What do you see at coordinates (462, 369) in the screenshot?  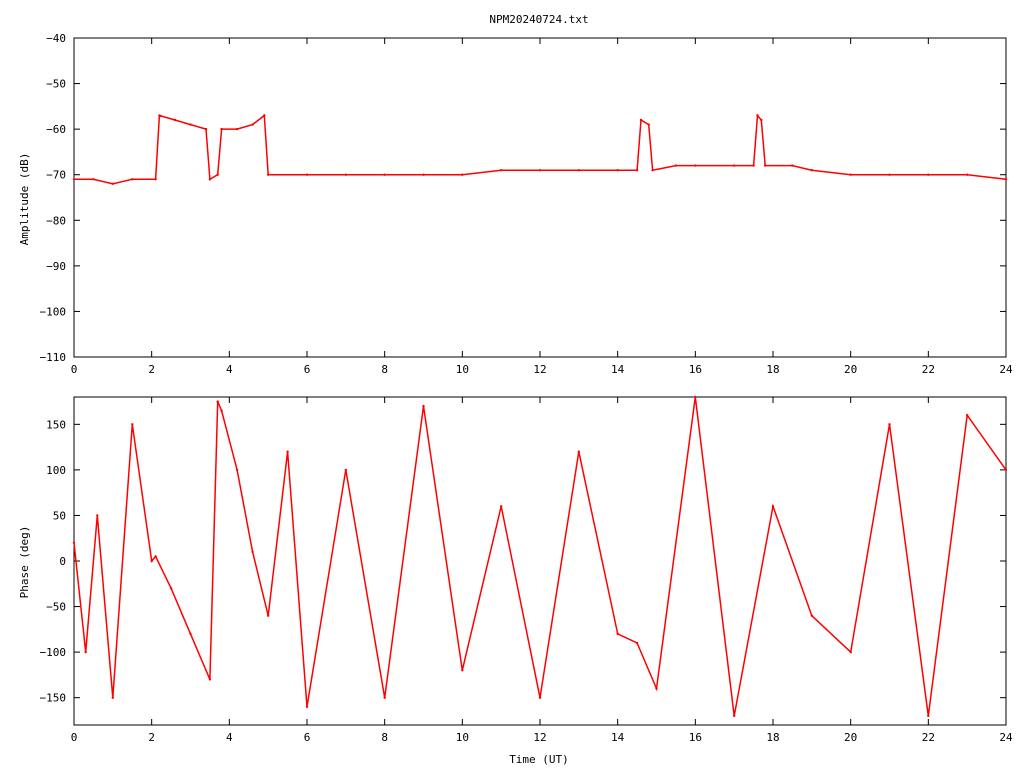 I see `amplitude-x-tick-label: 10` at bounding box center [462, 369].